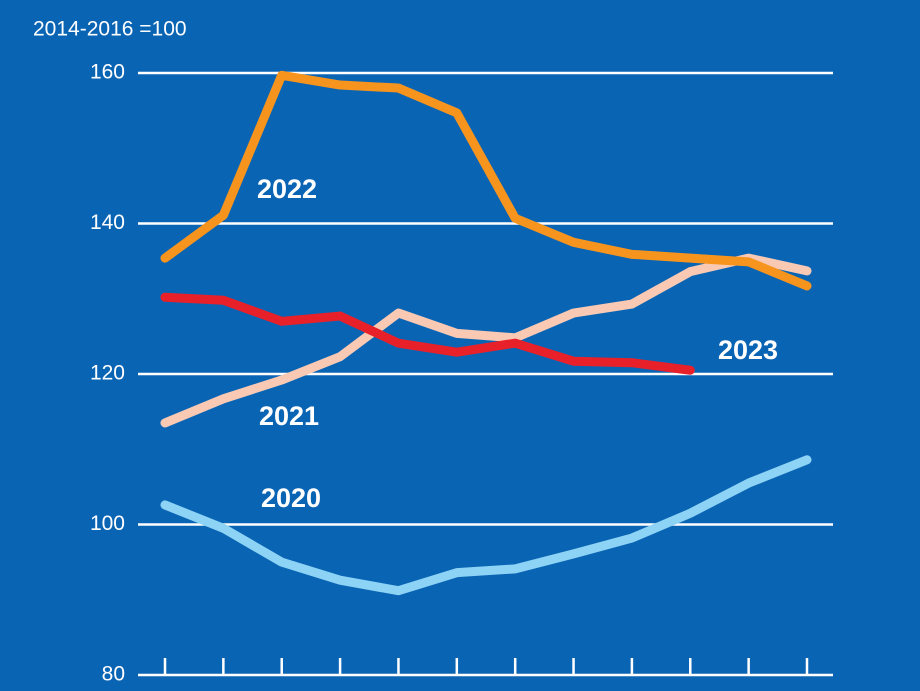 The width and height of the screenshot is (920, 691). Describe the element at coordinates (110, 29) in the screenshot. I see `chart-subtitle: 2014-2016 =100` at that location.